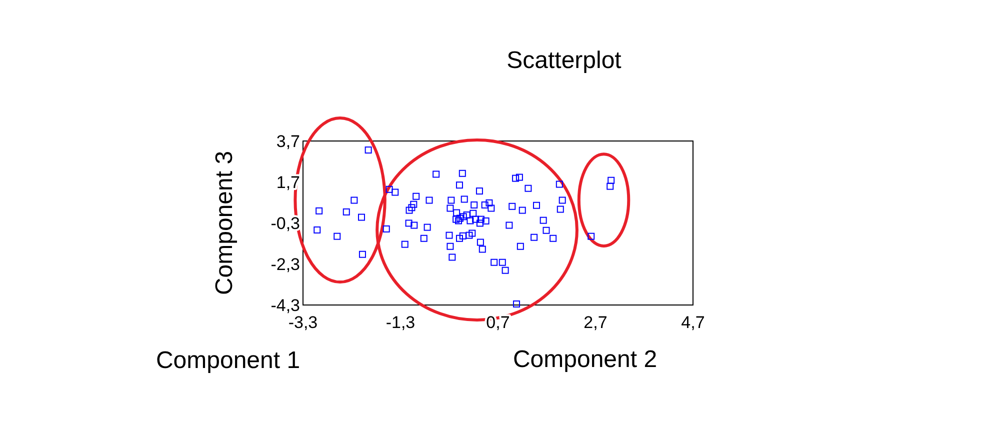 This screenshot has width=995, height=447. What do you see at coordinates (596, 322) in the screenshot?
I see `x-tick-label: 2,7` at bounding box center [596, 322].